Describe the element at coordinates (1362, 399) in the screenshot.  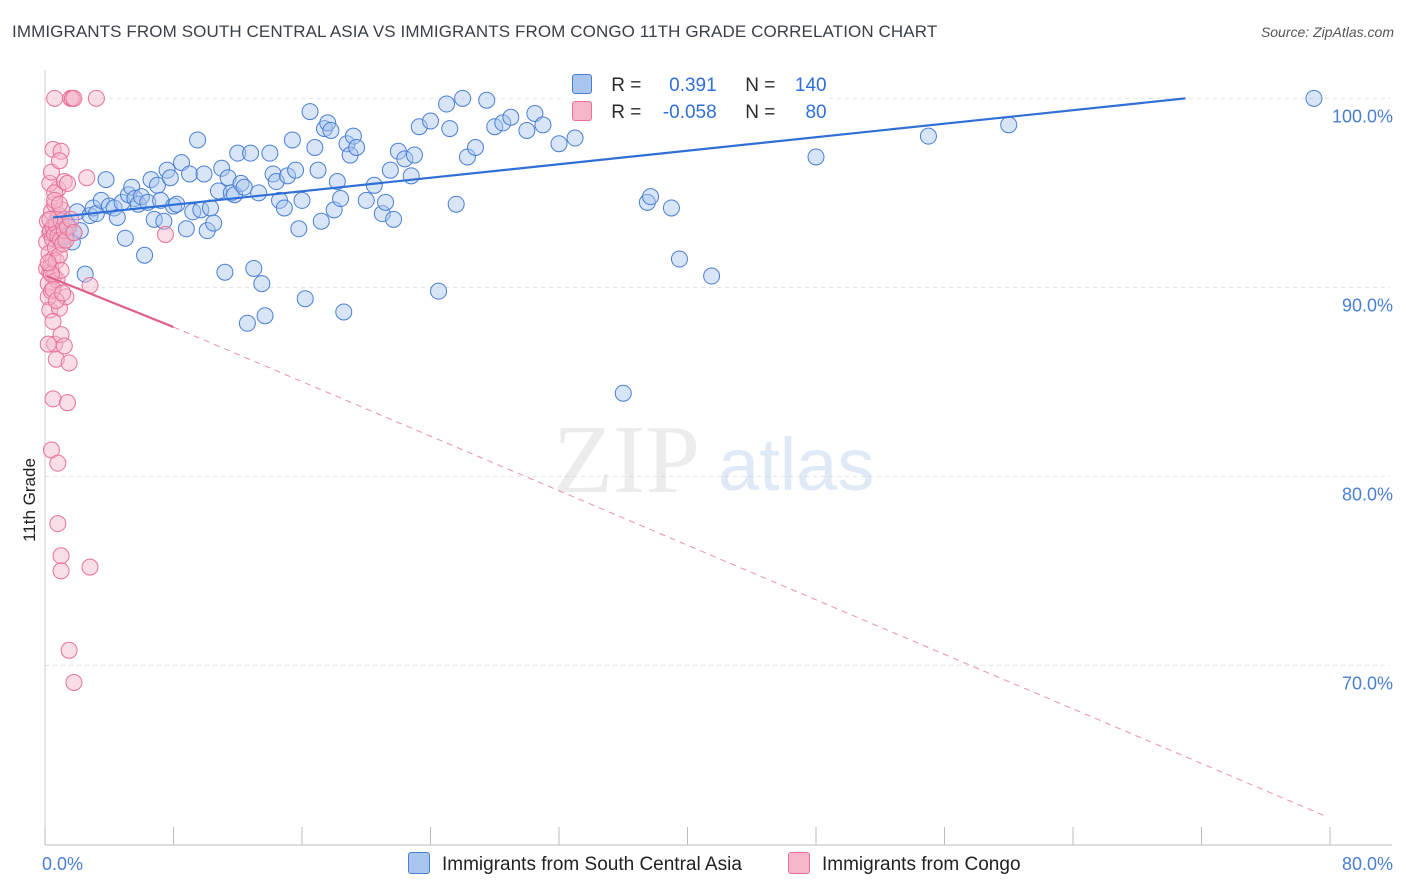
I see `y-tick-labels: 70.0% 80.0% 90.0% 100.0%` at that location.